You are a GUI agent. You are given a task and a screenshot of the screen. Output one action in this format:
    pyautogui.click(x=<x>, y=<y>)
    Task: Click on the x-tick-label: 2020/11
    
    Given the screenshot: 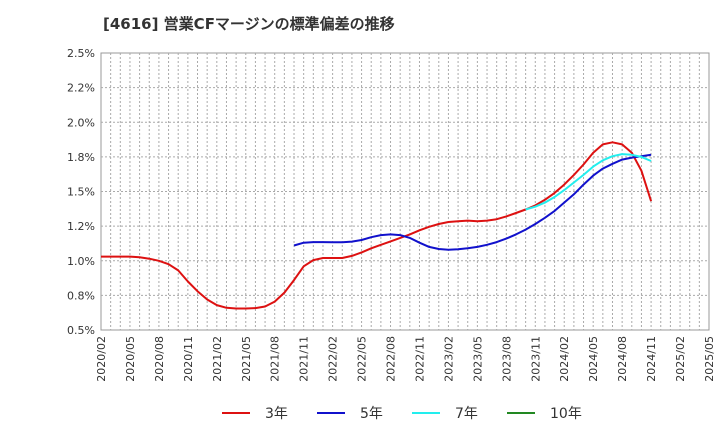 What is the action you would take?
    pyautogui.click(x=188, y=359)
    